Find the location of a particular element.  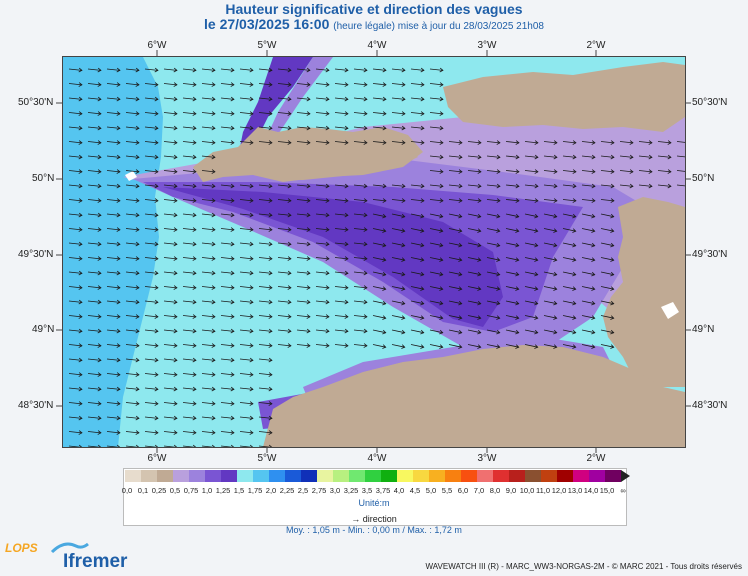

lon-label-top-3w: 3°W is located at coordinates (487, 45).